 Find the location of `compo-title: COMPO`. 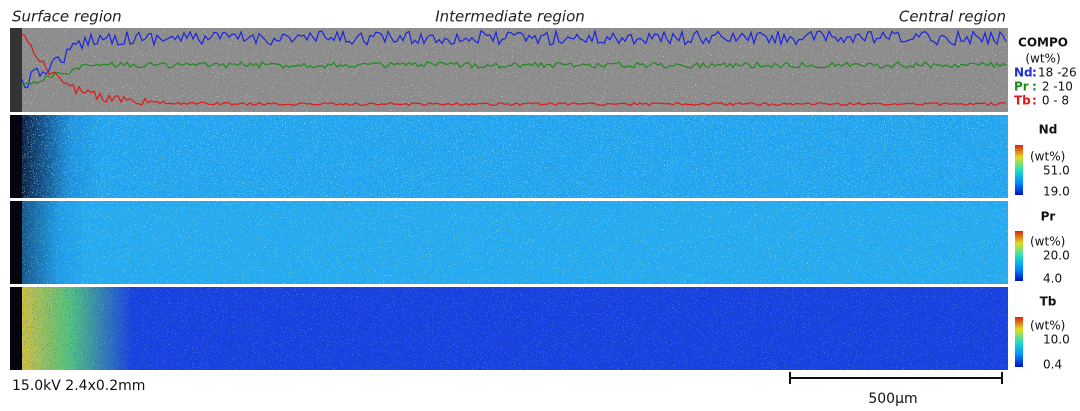

compo-title: COMPO is located at coordinates (1043, 43).